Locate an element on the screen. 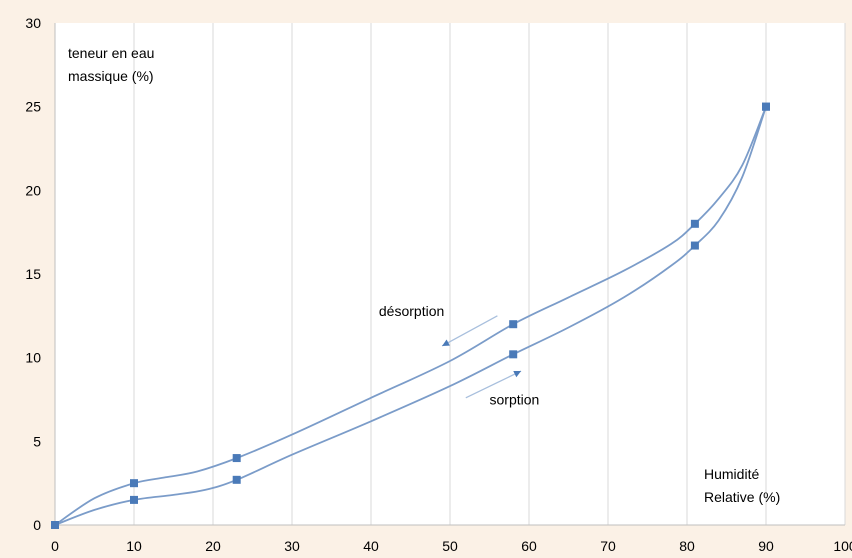 This screenshot has width=852, height=558. annotation-arrows is located at coordinates (481, 357).